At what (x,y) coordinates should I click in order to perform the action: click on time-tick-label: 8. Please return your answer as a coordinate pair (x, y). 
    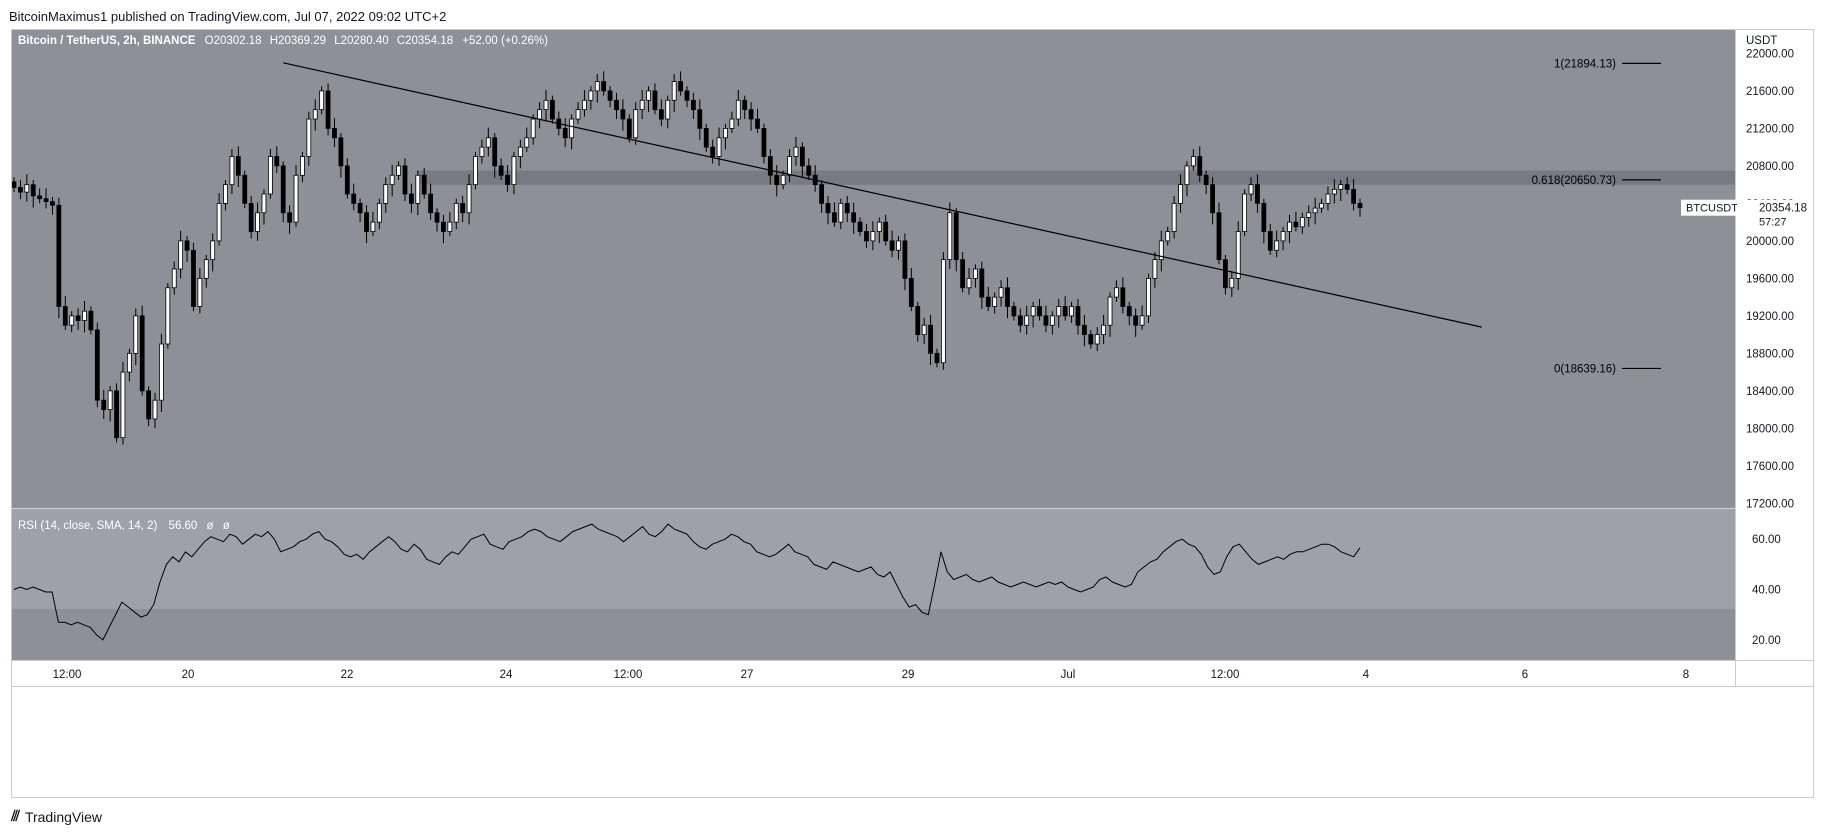
    Looking at the image, I should click on (1686, 675).